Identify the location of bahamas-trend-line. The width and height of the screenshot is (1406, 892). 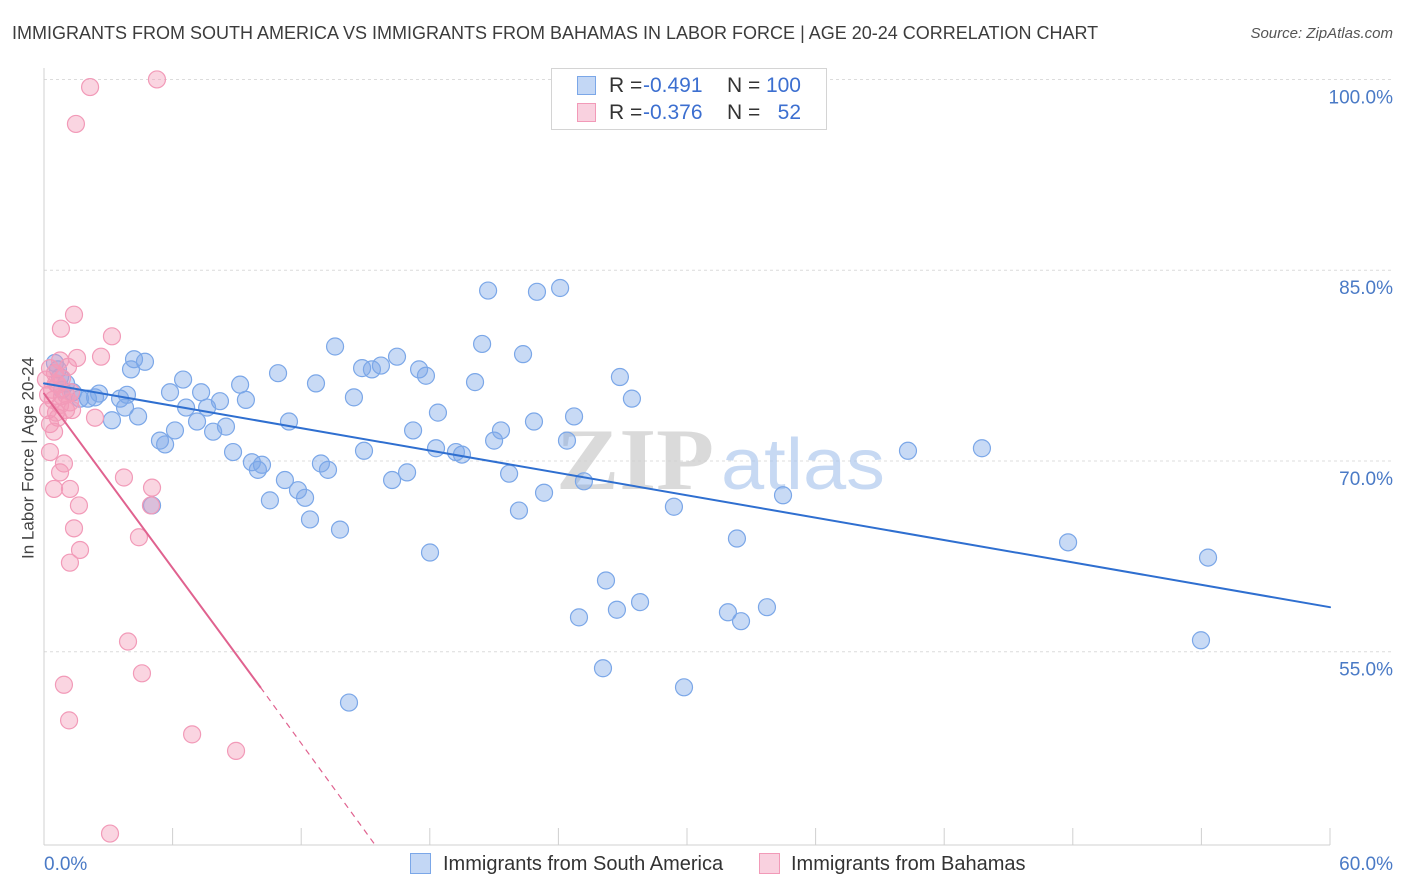
(152, 540).